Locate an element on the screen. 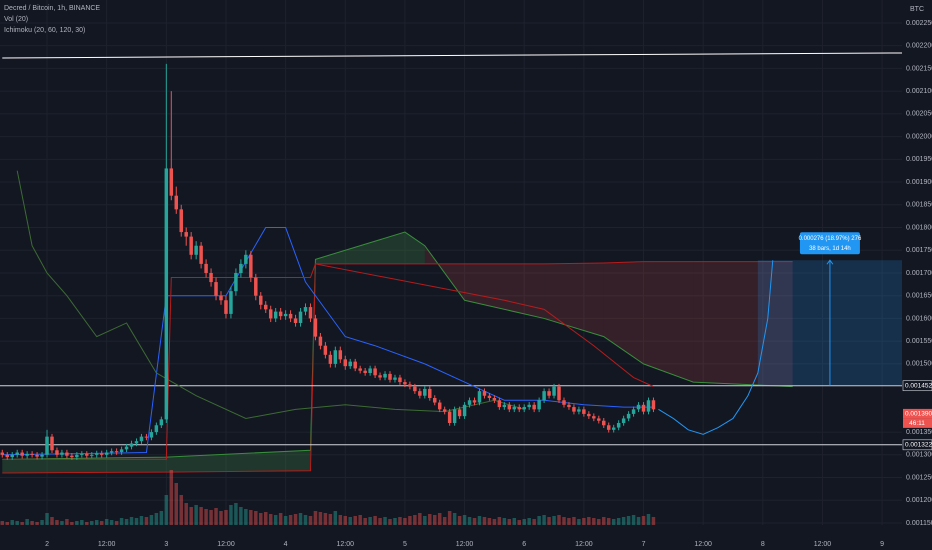 Image resolution: width=932 pixels, height=550 pixels. x-tick-label: 5 is located at coordinates (405, 544).